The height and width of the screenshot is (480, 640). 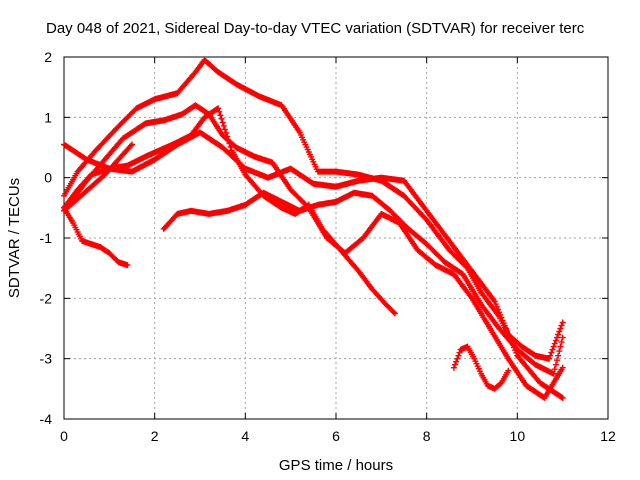 I want to click on x-tick-label: 6, so click(x=336, y=436).